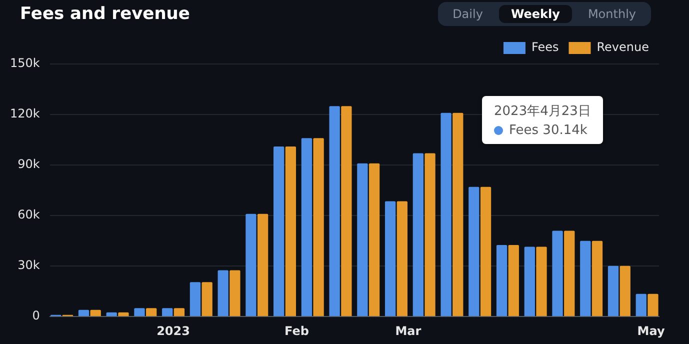  I want to click on annotation: Fees 30.14k, so click(548, 130).